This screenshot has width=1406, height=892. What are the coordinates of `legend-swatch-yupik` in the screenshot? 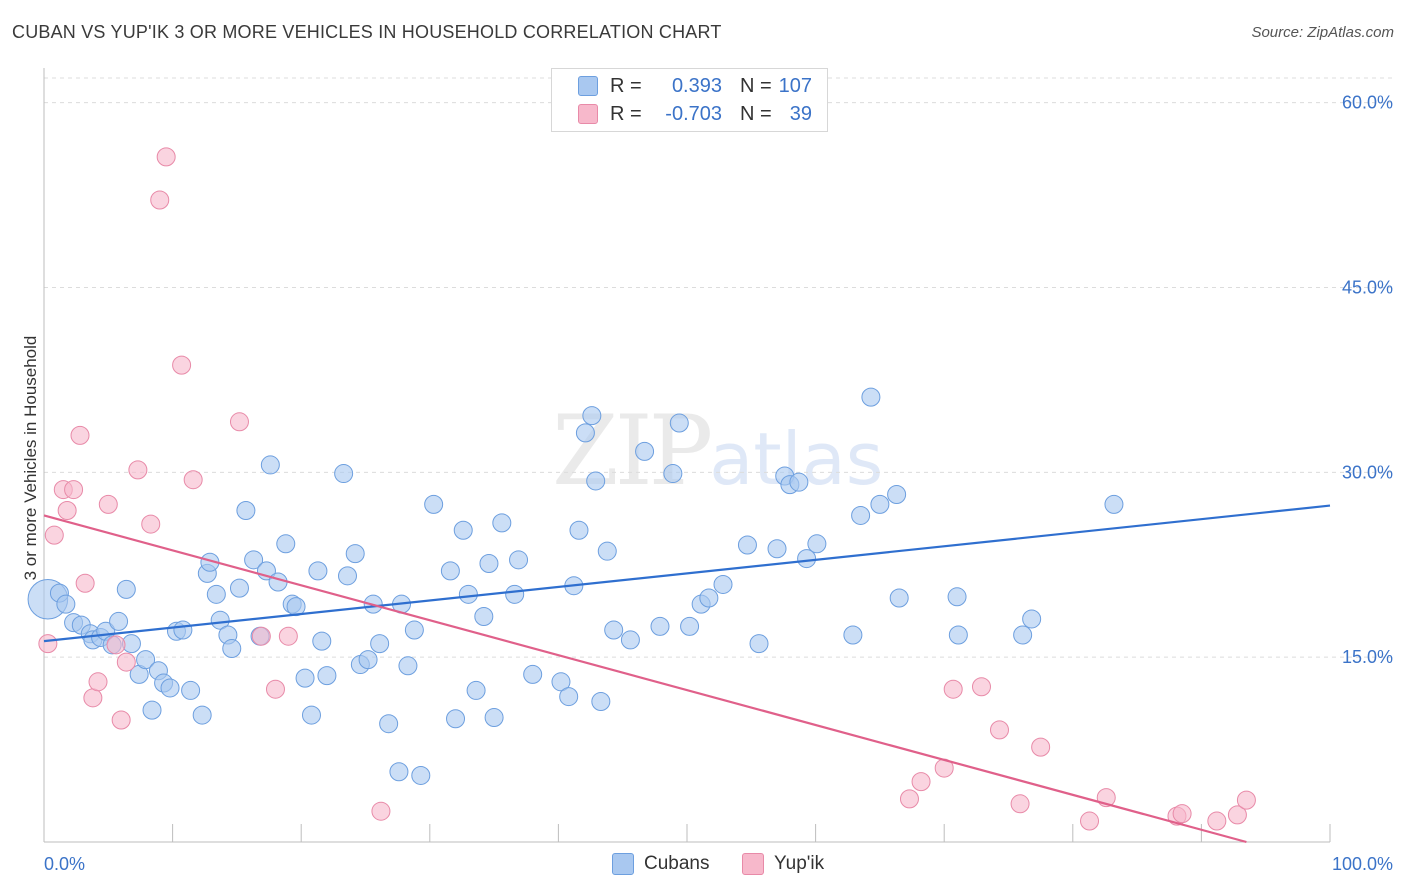 It's located at (588, 114).